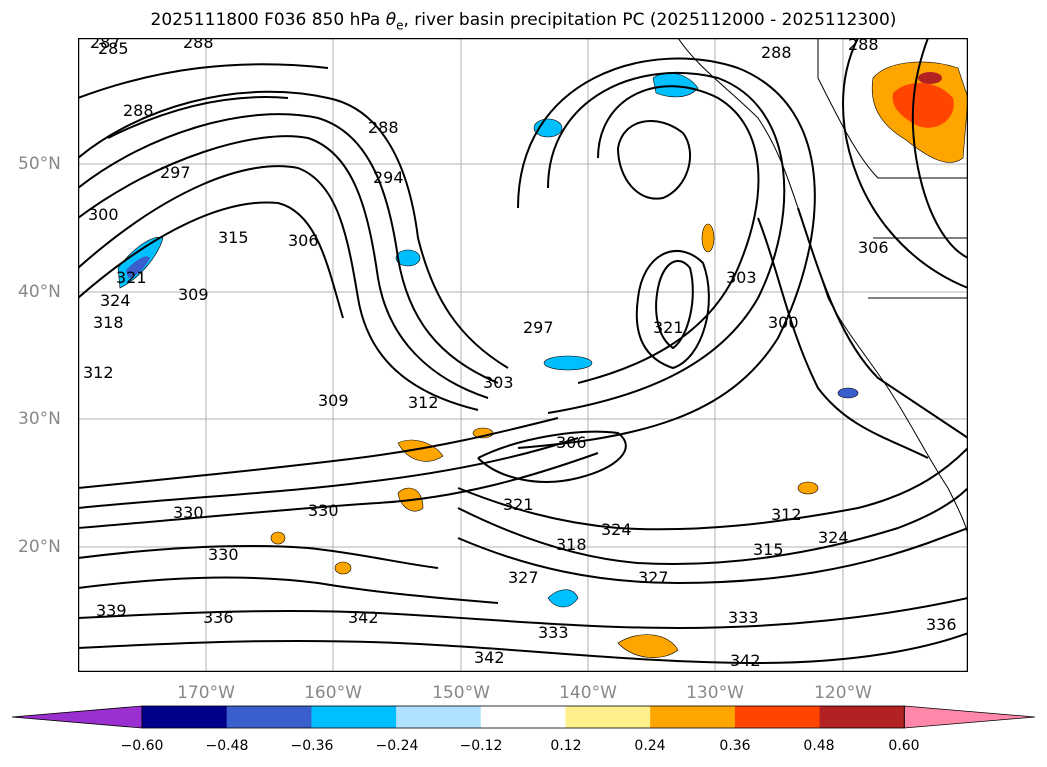 This screenshot has height=767, width=1047. What do you see at coordinates (105, 45) in the screenshot?
I see `contour-label: 287` at bounding box center [105, 45].